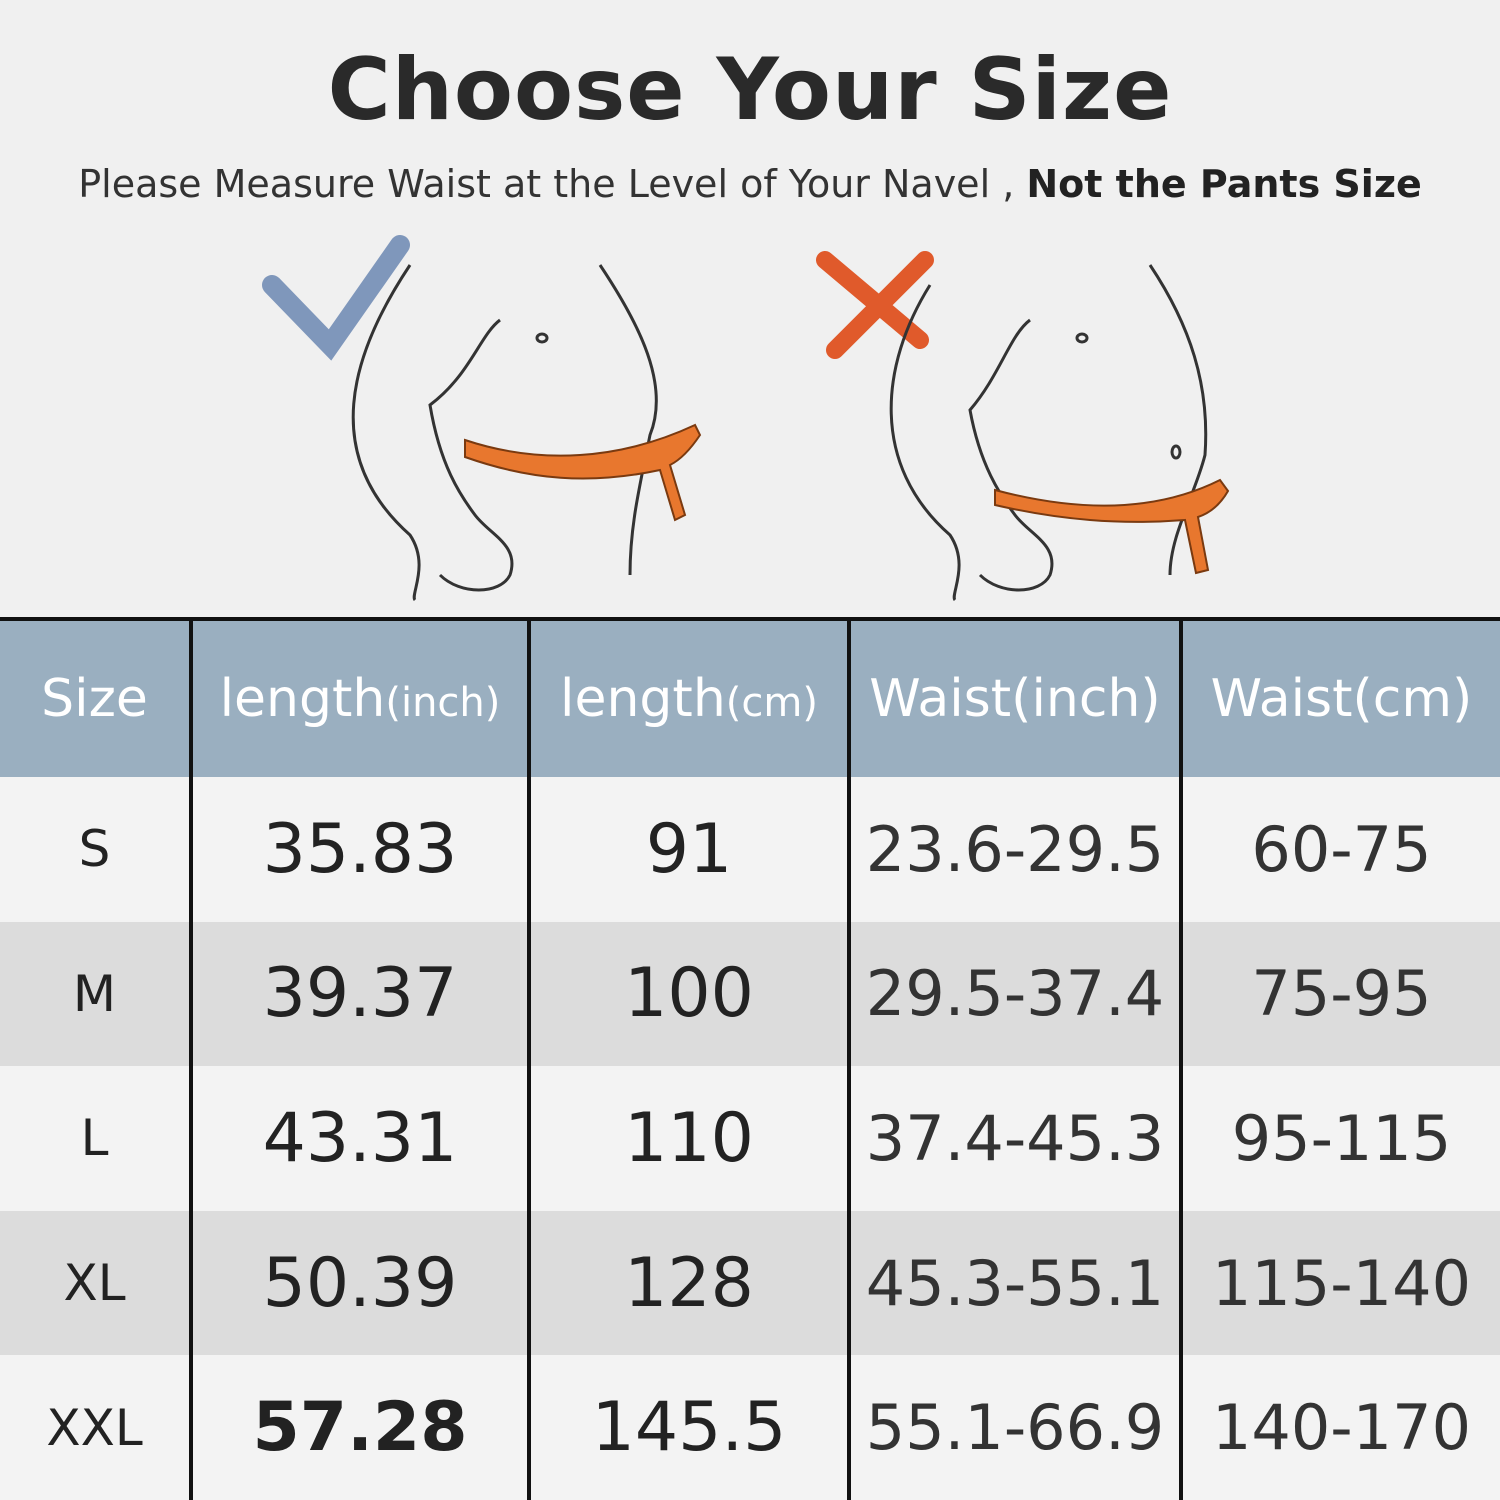 The height and width of the screenshot is (1500, 1500). I want to click on table-row: S 35.83 91 23.6-29.5 60-75, so click(750, 849).